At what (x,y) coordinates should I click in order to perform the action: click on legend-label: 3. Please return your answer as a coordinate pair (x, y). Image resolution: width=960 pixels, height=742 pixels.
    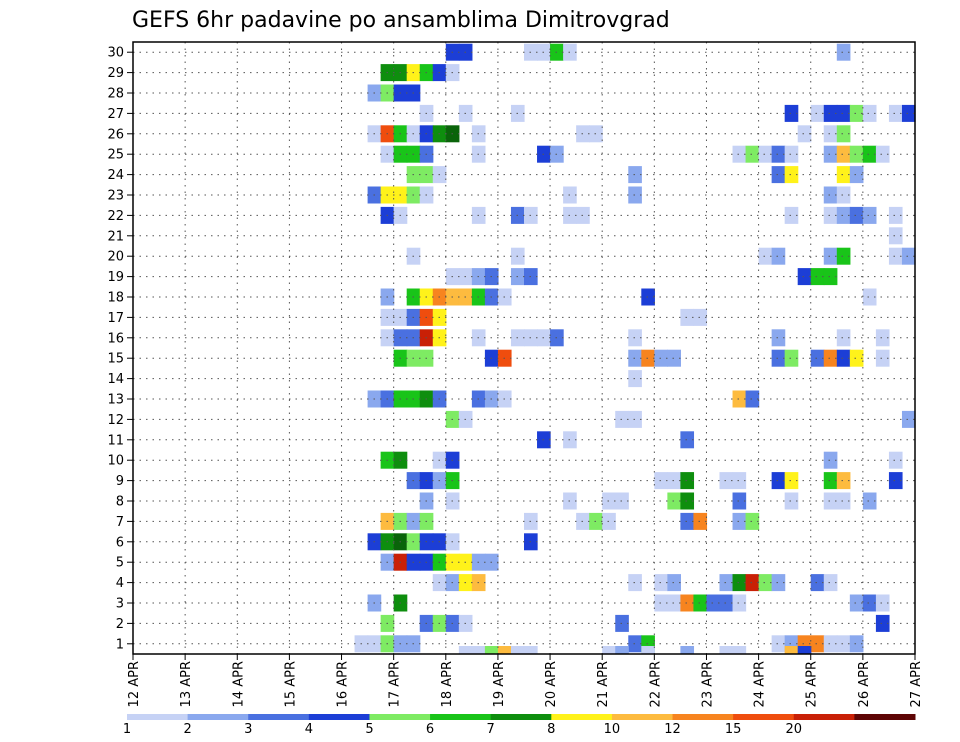
    Looking at the image, I should click on (248, 729).